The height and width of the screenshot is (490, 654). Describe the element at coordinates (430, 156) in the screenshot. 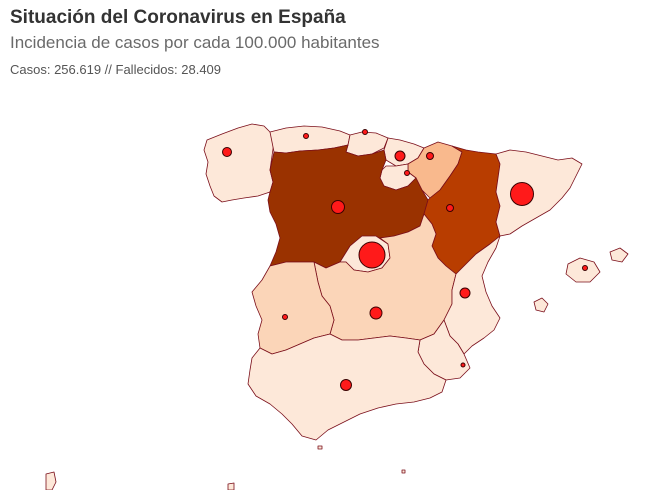

I see `bubble-navarra` at that location.